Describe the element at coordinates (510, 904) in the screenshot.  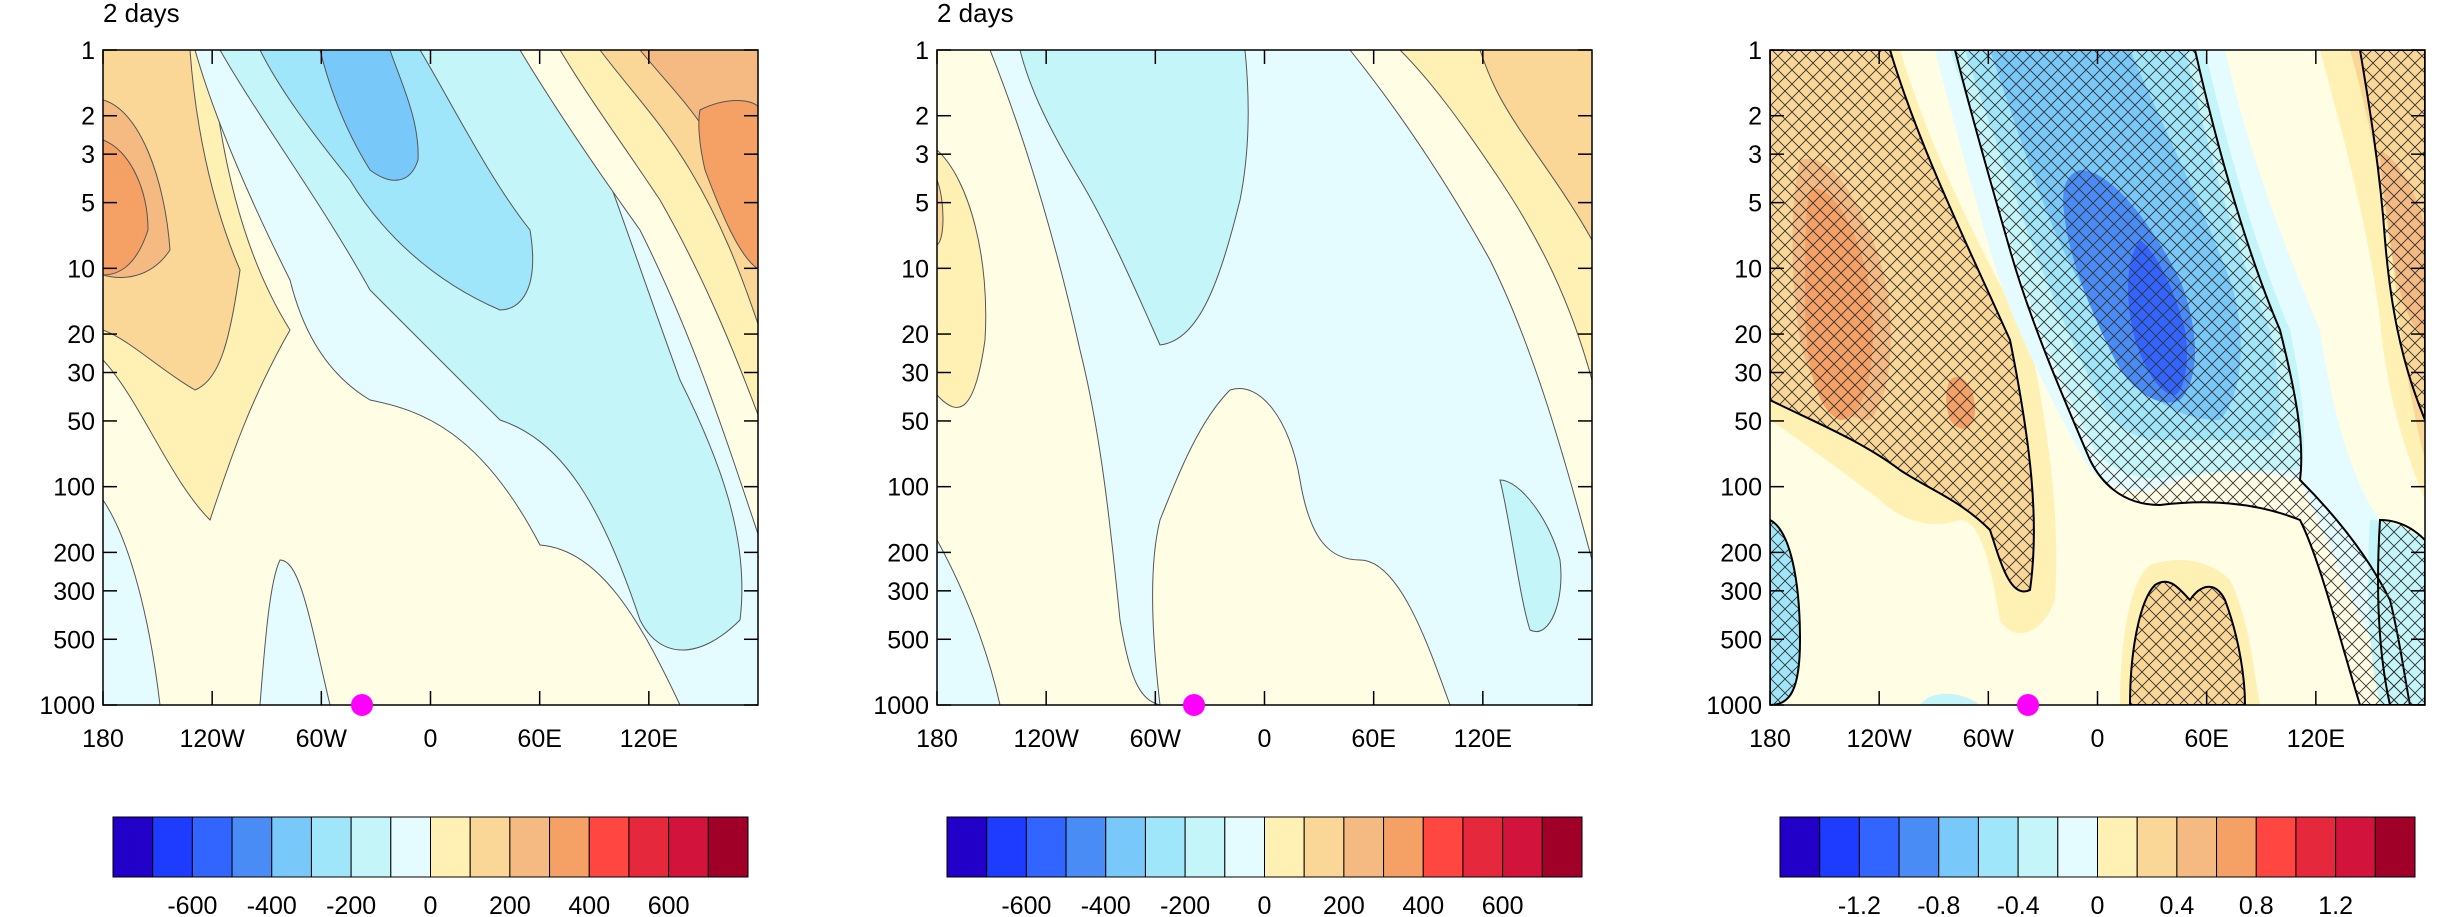
I see `panel-1-colorbar-label: 200` at that location.